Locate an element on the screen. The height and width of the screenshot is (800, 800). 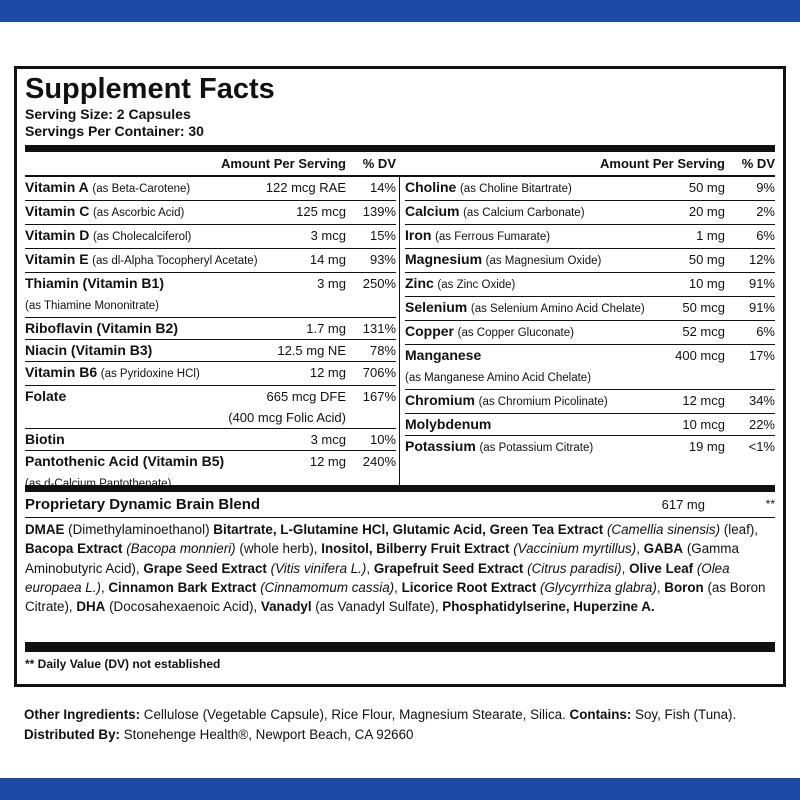
text-run: (Cinnamomum cassia) is located at coordinates (325, 587).